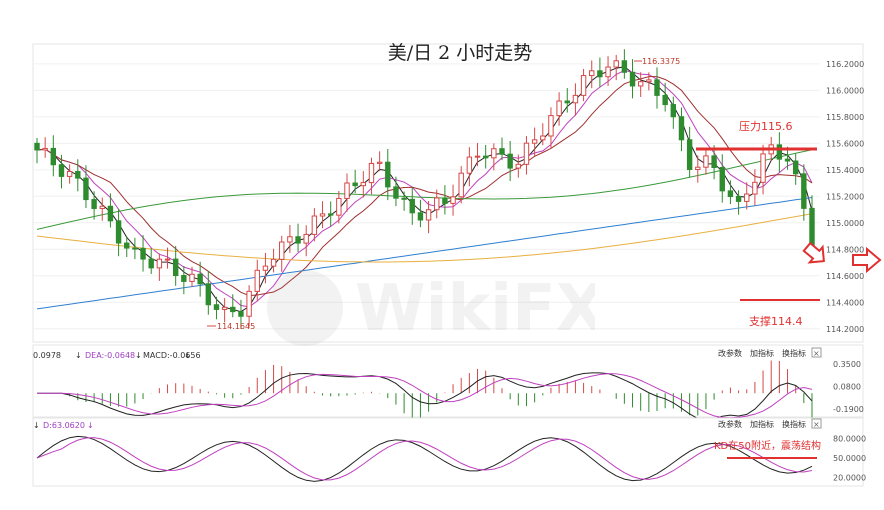 The height and width of the screenshot is (510, 884). What do you see at coordinates (90, 425) in the screenshot?
I see `kd-d-arrow: ↓` at bounding box center [90, 425].